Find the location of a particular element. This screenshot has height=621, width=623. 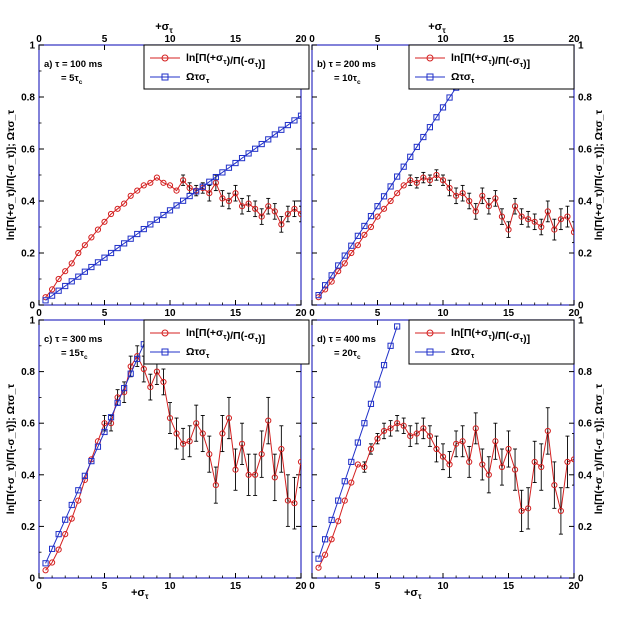

legend: ln[Π(+στ)/Π(-στ)]Ωτστ is located at coordinates (491, 342).